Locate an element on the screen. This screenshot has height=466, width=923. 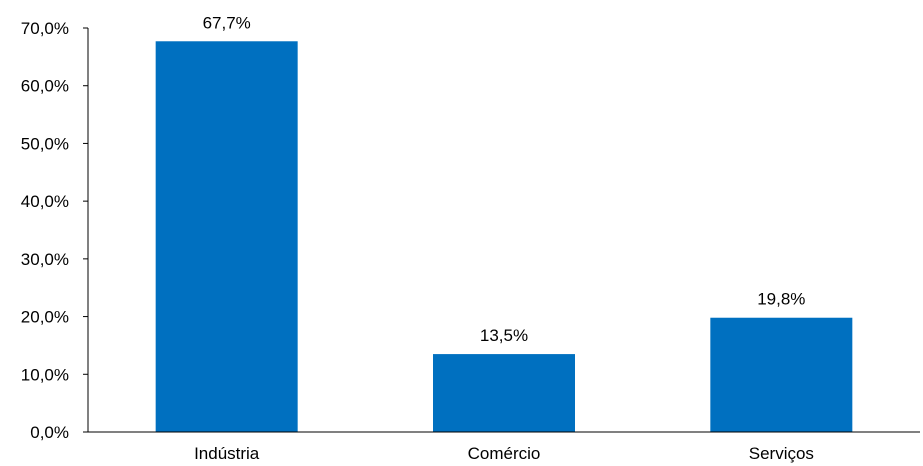
y-tick-label: 0,0% is located at coordinates (49, 432).